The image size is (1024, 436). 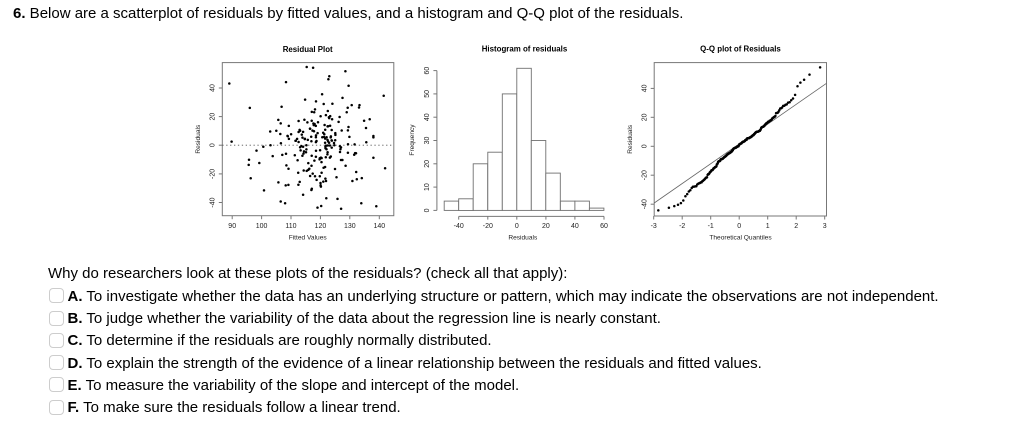 I want to click on svg-text: Q-Q plot of Residuals, so click(x=740, y=49).